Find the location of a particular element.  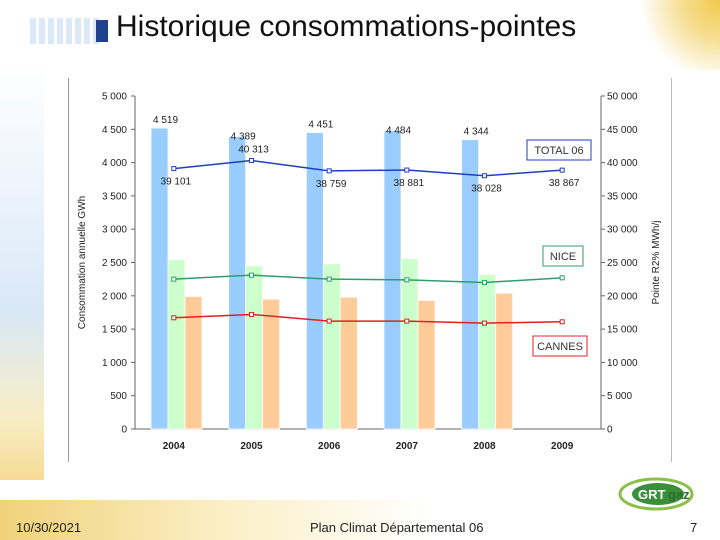

y-tick-label: 2 500 is located at coordinates (114, 263).